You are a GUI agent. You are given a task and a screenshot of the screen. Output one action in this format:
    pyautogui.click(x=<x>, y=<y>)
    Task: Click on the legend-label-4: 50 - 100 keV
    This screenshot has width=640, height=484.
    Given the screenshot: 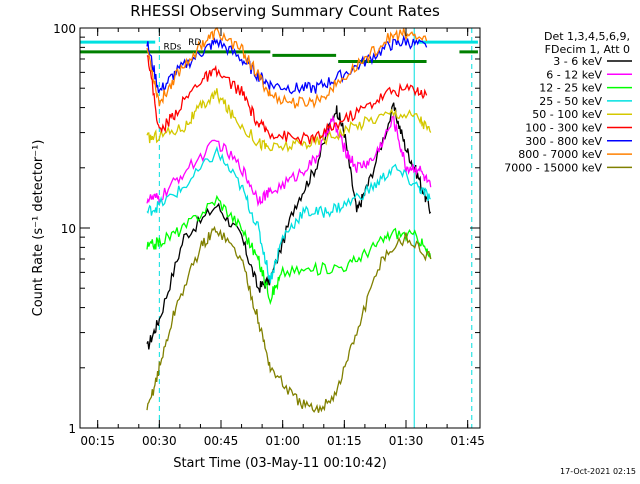 What is the action you would take?
    pyautogui.click(x=567, y=114)
    